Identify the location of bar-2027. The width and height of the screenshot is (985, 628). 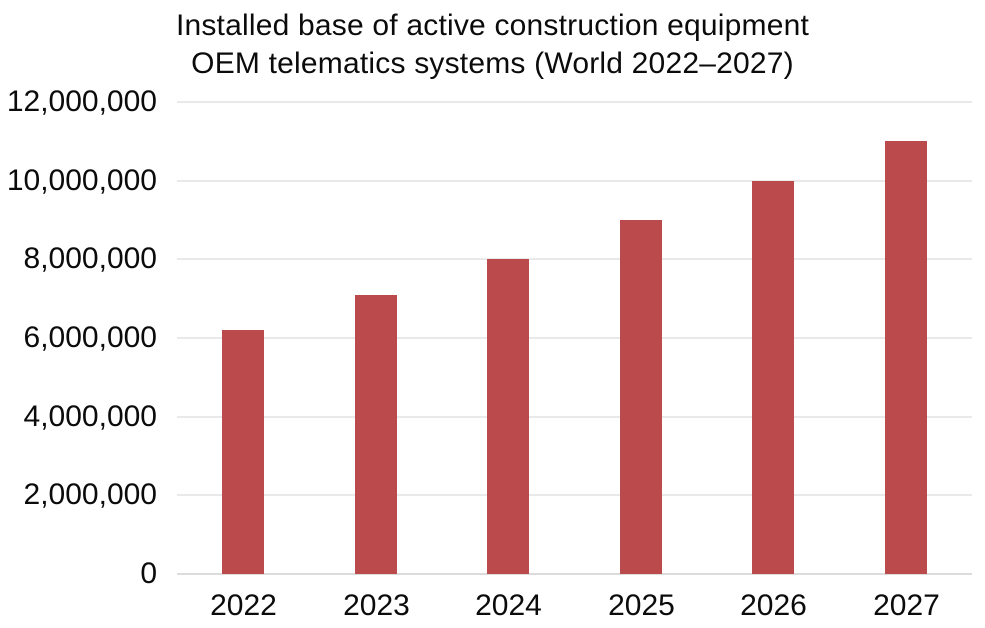
(906, 357).